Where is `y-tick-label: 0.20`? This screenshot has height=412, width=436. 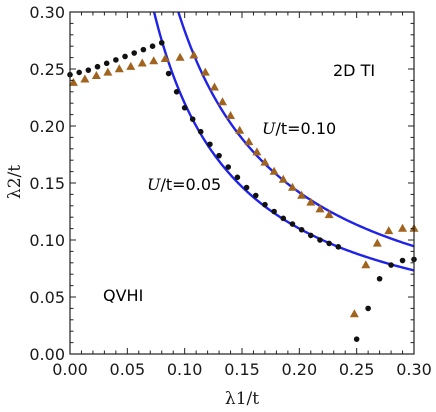 y-tick-label: 0.20 is located at coordinates (47, 126).